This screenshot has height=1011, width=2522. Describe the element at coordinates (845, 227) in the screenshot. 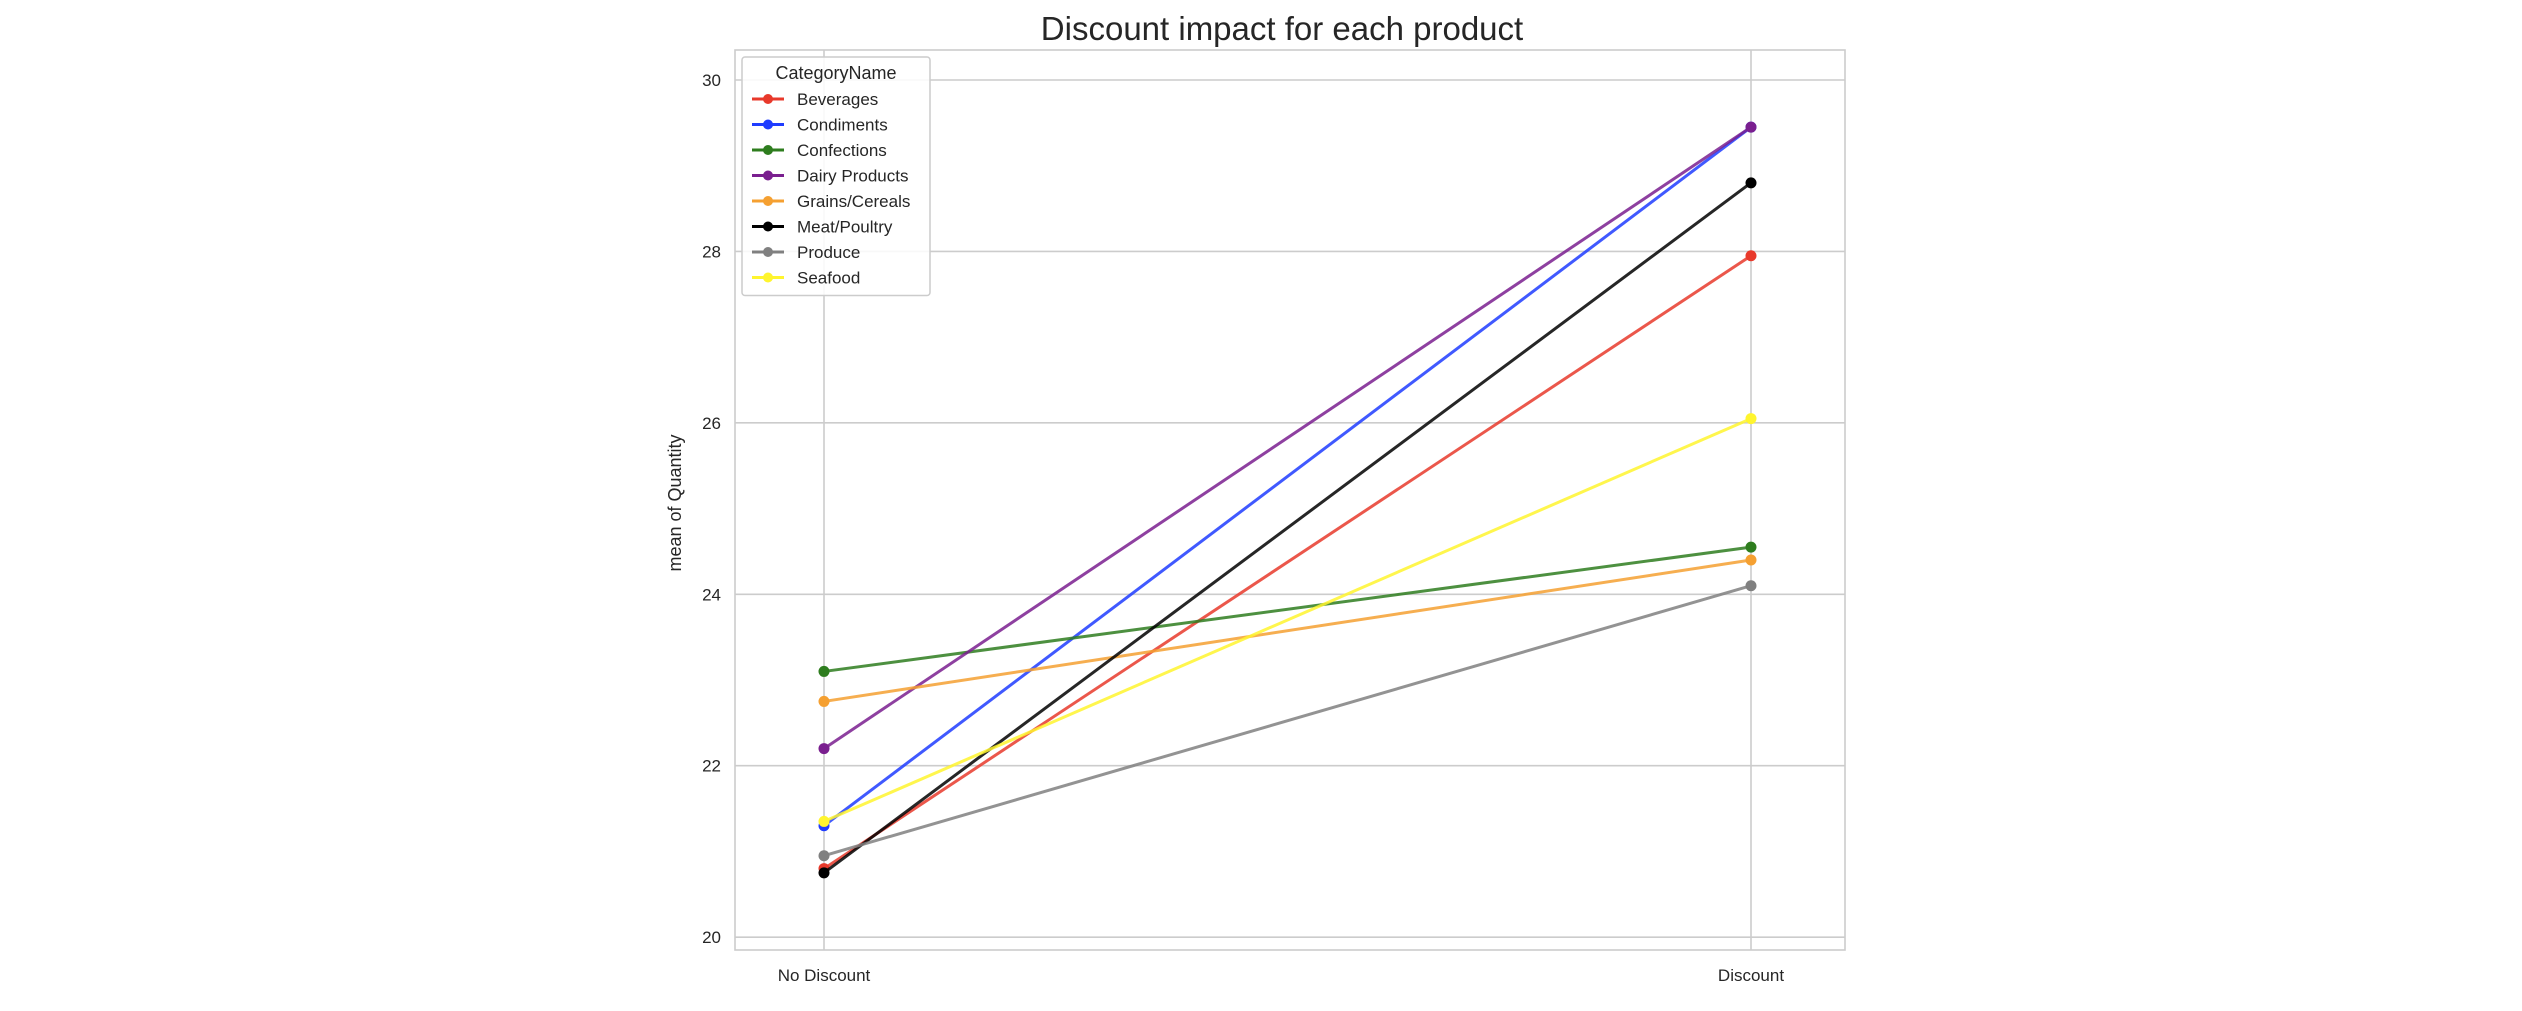

I see `legend-label: Meat/Poultry` at that location.